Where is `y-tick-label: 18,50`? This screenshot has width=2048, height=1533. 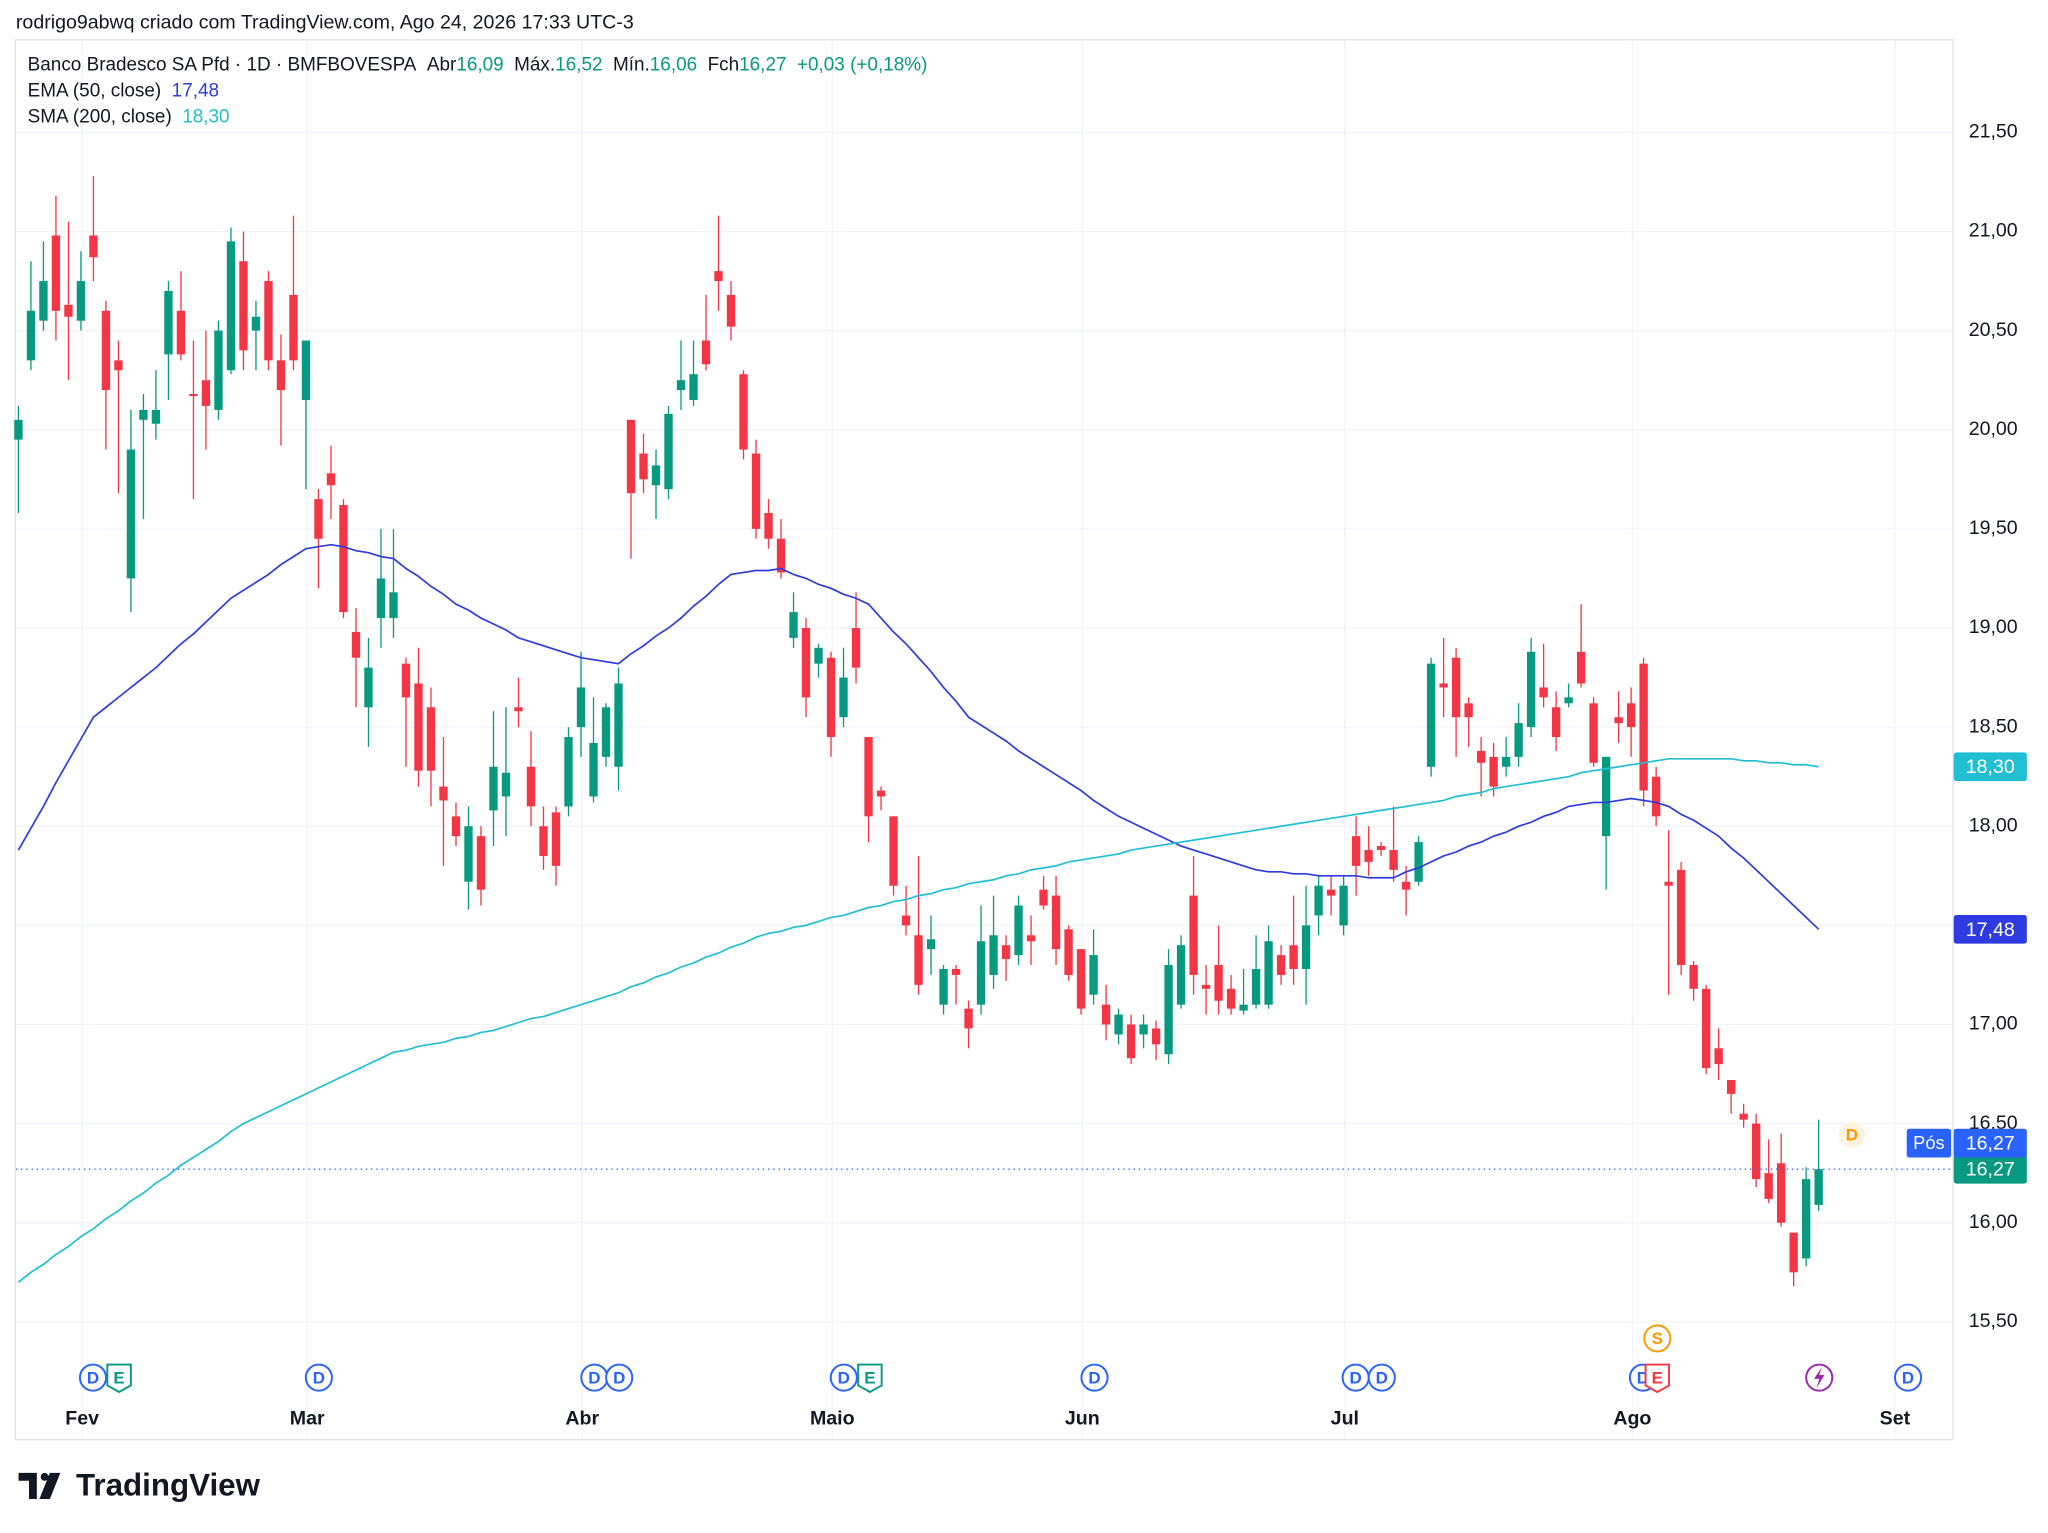
y-tick-label: 18,50 is located at coordinates (1993, 726).